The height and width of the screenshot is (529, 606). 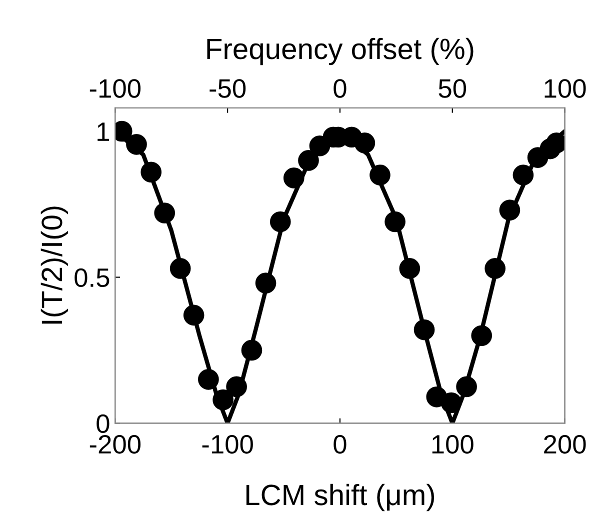 I want to click on x-tick-label: 0, so click(x=340, y=444).